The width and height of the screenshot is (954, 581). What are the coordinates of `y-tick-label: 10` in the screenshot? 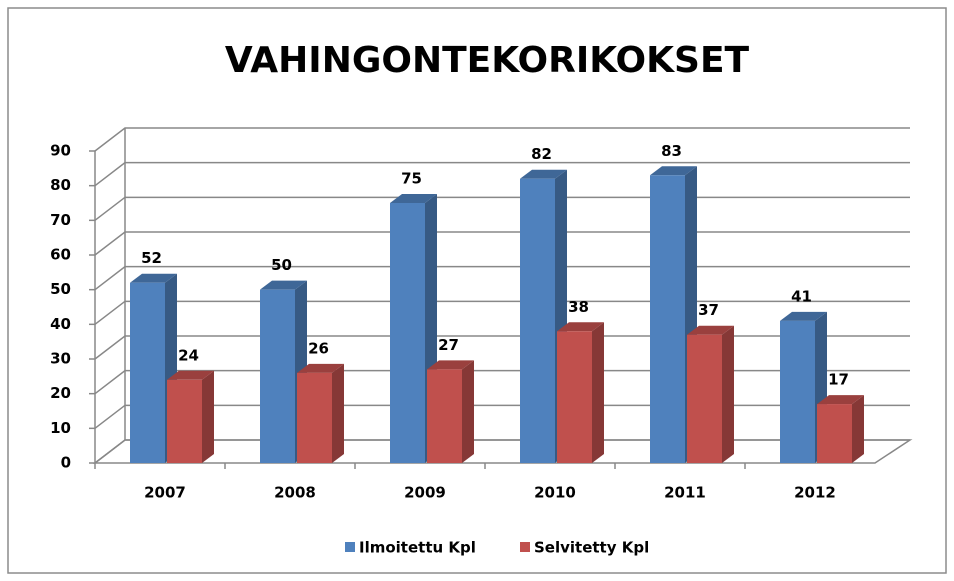 It's located at (60, 428).